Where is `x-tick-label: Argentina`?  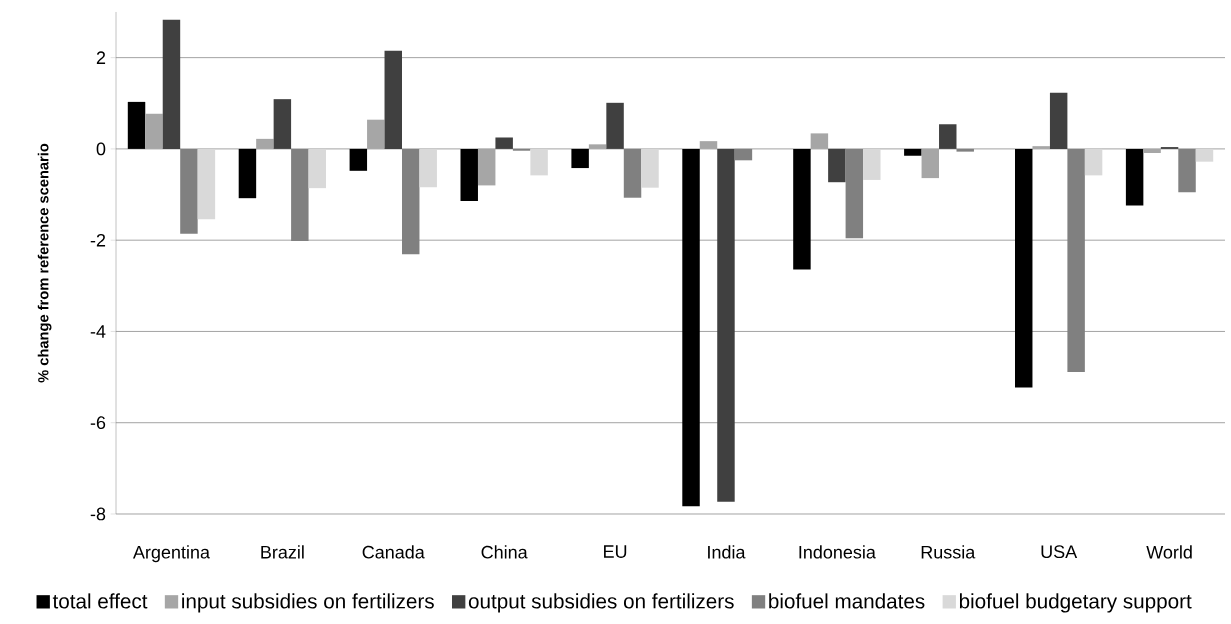
x-tick-label: Argentina is located at coordinates (171, 554).